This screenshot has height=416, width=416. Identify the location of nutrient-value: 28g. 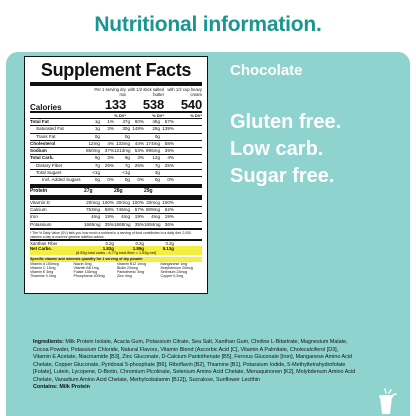
(156, 129).